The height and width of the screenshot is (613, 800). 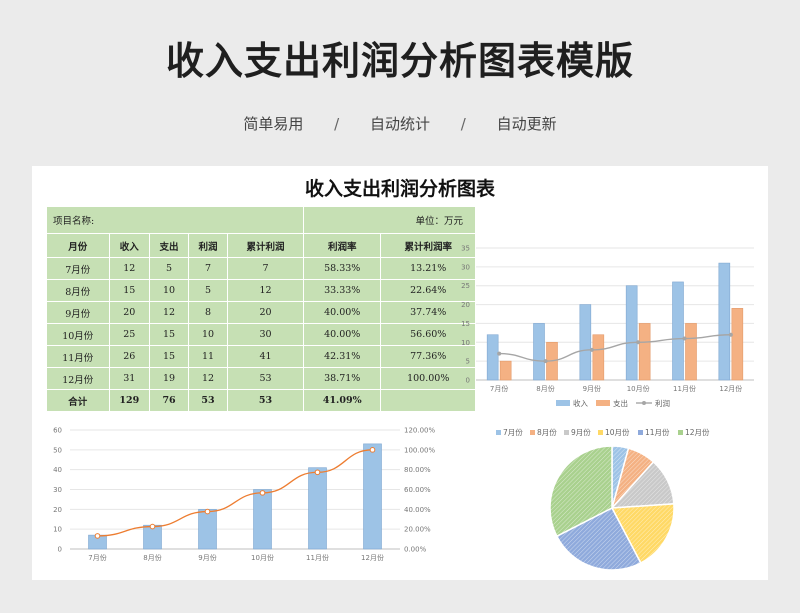 I want to click on x-tick-label: 12月份, so click(x=372, y=557).